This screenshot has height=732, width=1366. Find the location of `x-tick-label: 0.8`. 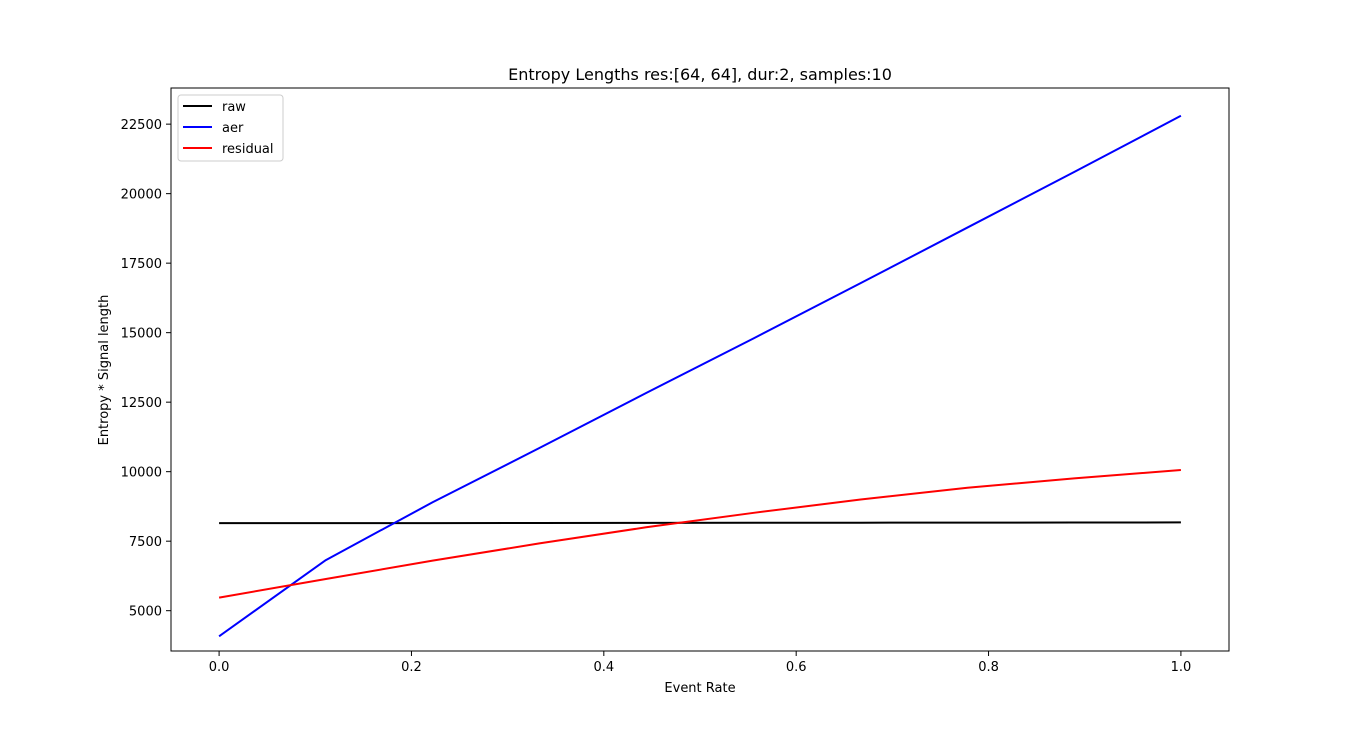

x-tick-label: 0.8 is located at coordinates (988, 667).